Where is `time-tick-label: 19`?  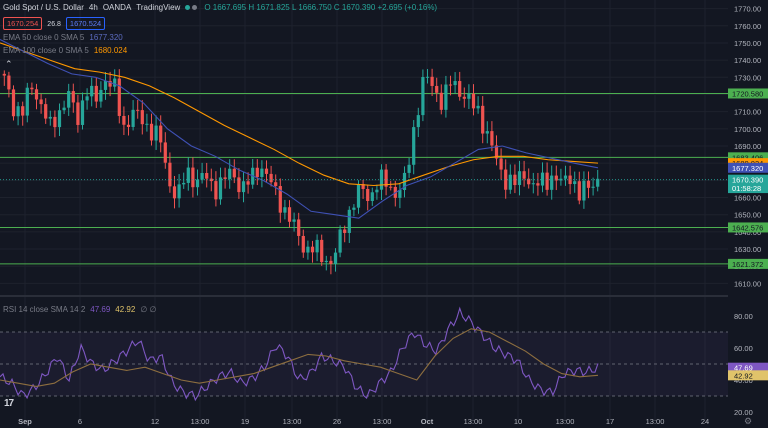 time-tick-label: 19 is located at coordinates (245, 421).